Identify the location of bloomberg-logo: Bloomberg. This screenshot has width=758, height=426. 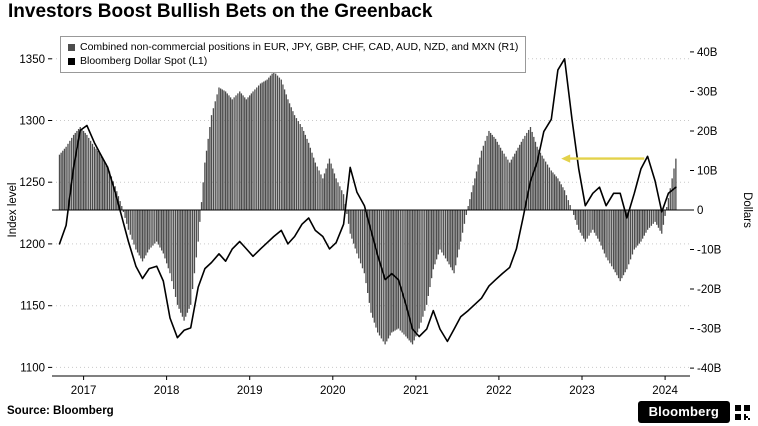
(693, 412).